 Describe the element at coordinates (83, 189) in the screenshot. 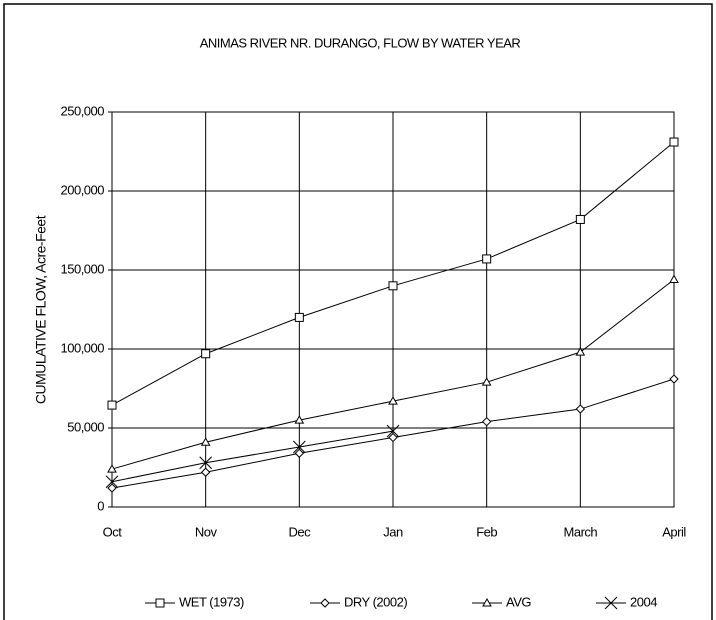

I see `y-tick-label: 200,000` at that location.